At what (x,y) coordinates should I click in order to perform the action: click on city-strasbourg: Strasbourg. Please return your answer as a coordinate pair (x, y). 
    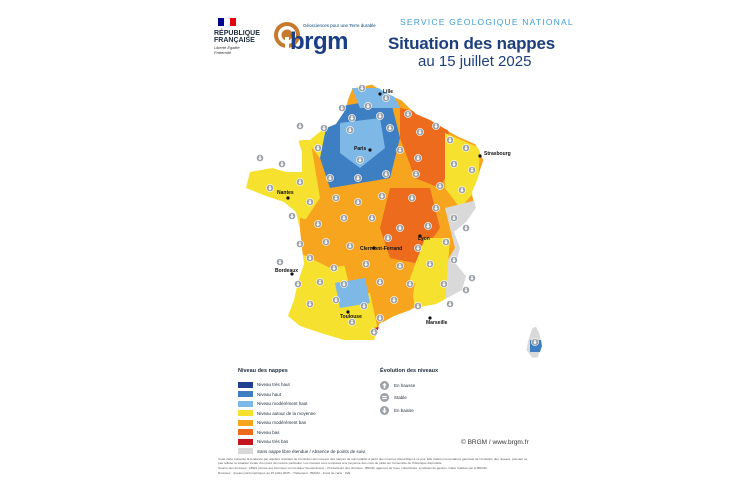
    Looking at the image, I should click on (494, 154).